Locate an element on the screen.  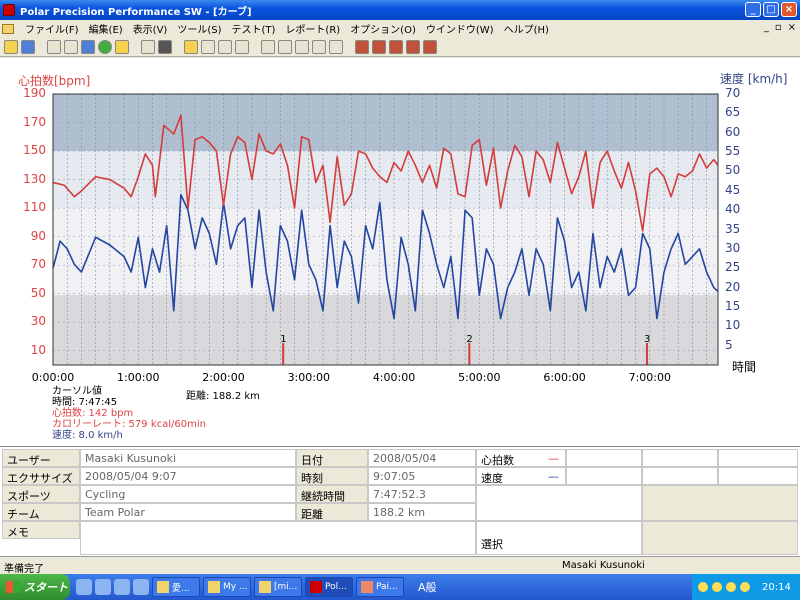
toolbar is located at coordinates (400, 47).